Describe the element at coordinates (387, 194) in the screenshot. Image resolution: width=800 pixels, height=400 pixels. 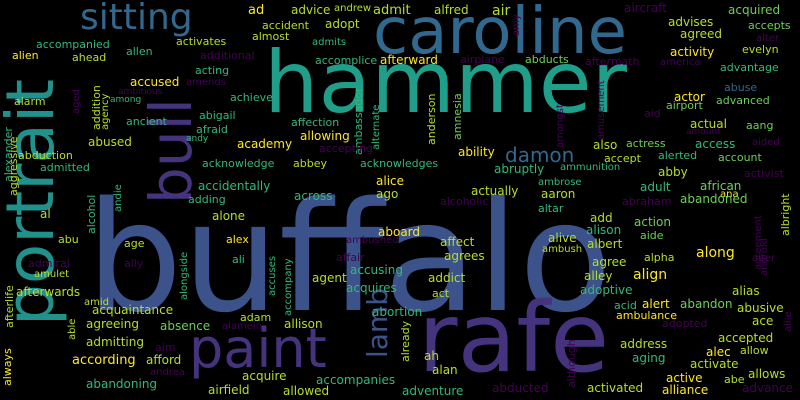
I see `word-ago: ago` at that location.